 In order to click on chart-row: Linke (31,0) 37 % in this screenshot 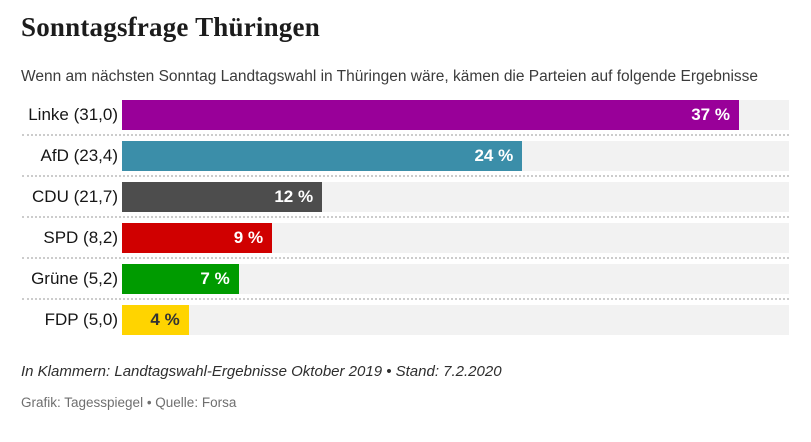, I will do `click(405, 115)`.